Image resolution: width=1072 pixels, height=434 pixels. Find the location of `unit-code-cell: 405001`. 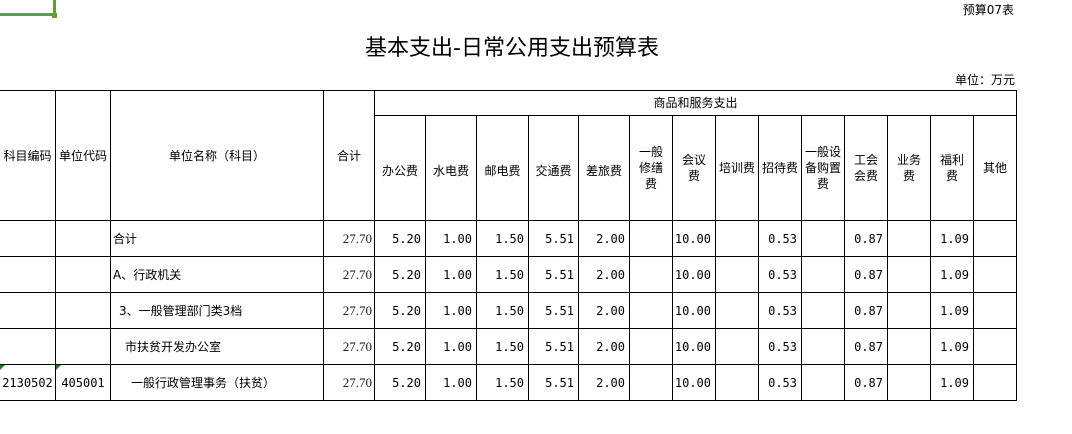

unit-code-cell: 405001 is located at coordinates (83, 382).